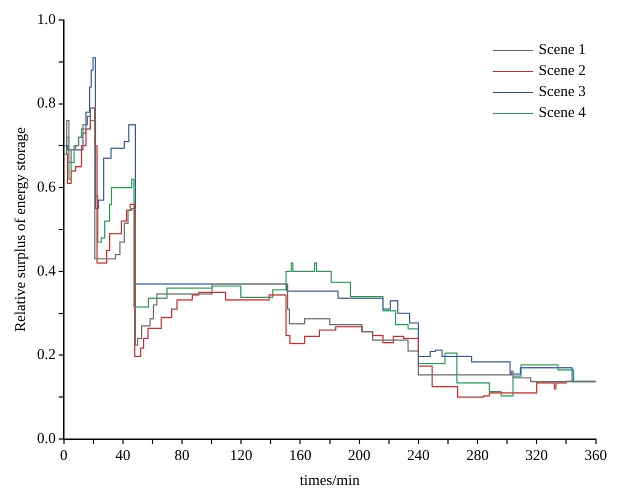  What do you see at coordinates (46, 271) in the screenshot?
I see `y-tick-label: 0.4` at bounding box center [46, 271].